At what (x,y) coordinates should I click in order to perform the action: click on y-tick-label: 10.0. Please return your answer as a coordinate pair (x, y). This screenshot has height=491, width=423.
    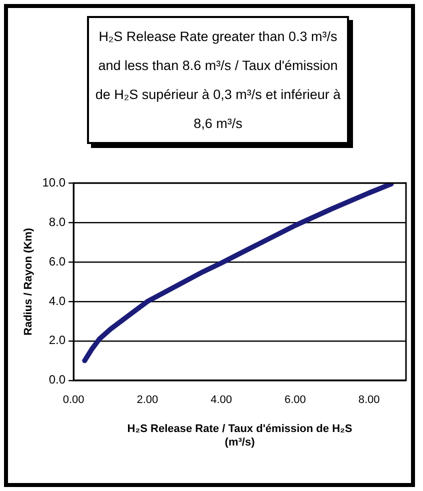
    Looking at the image, I should click on (54, 182).